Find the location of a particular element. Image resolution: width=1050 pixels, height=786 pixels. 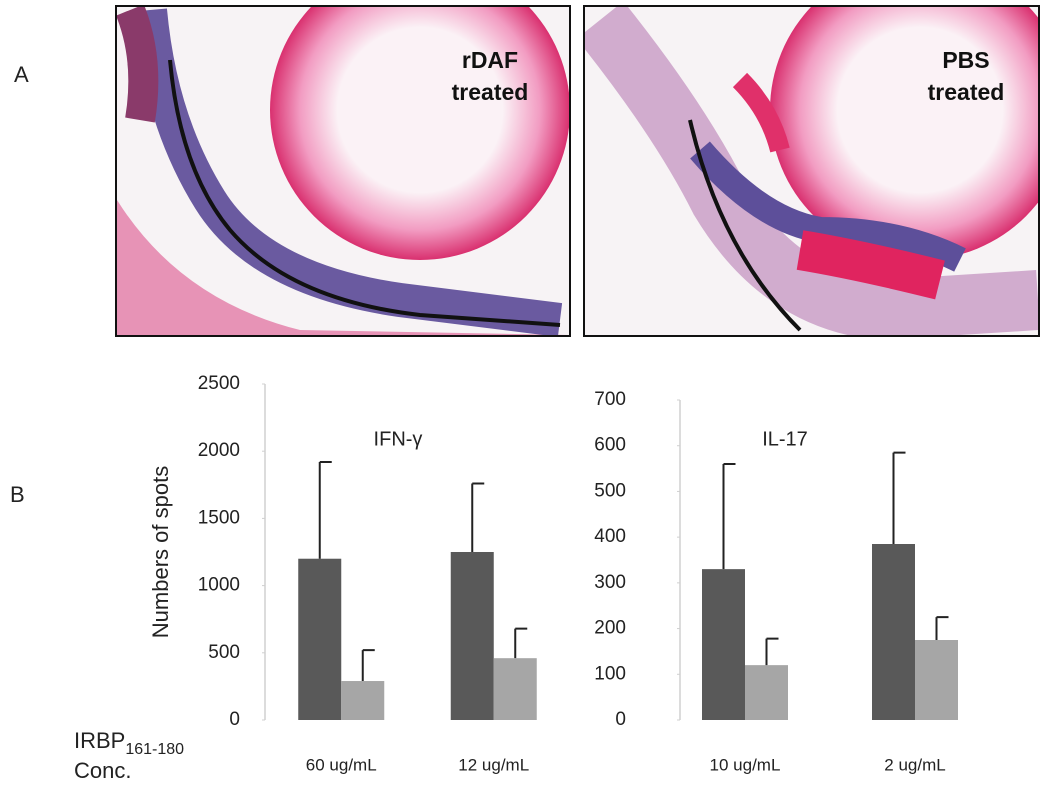

y-tick-label: 200 is located at coordinates (610, 628).